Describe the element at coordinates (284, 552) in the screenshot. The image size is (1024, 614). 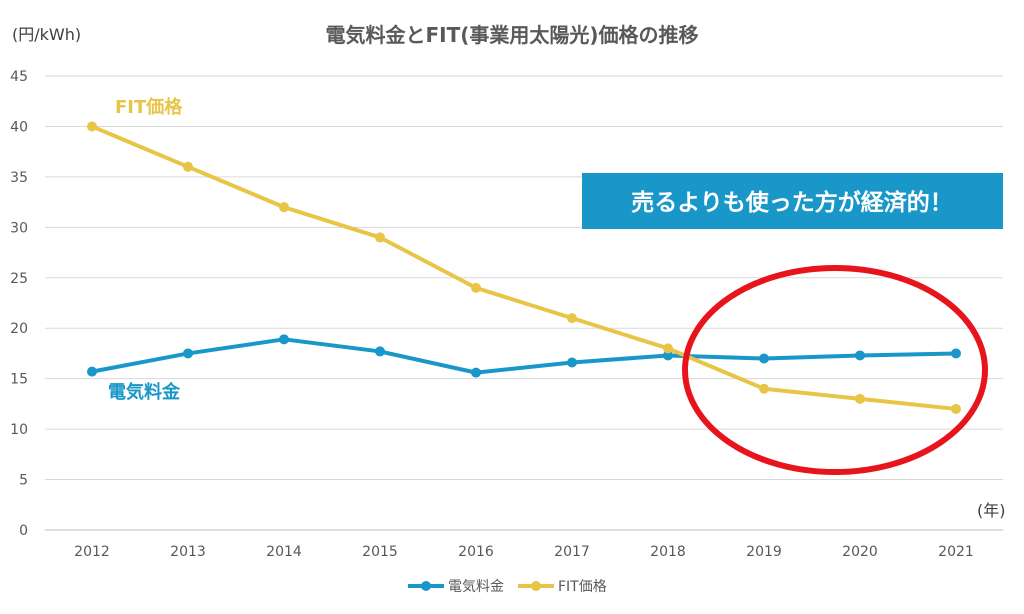
I see `x-tick-label: 2014` at that location.